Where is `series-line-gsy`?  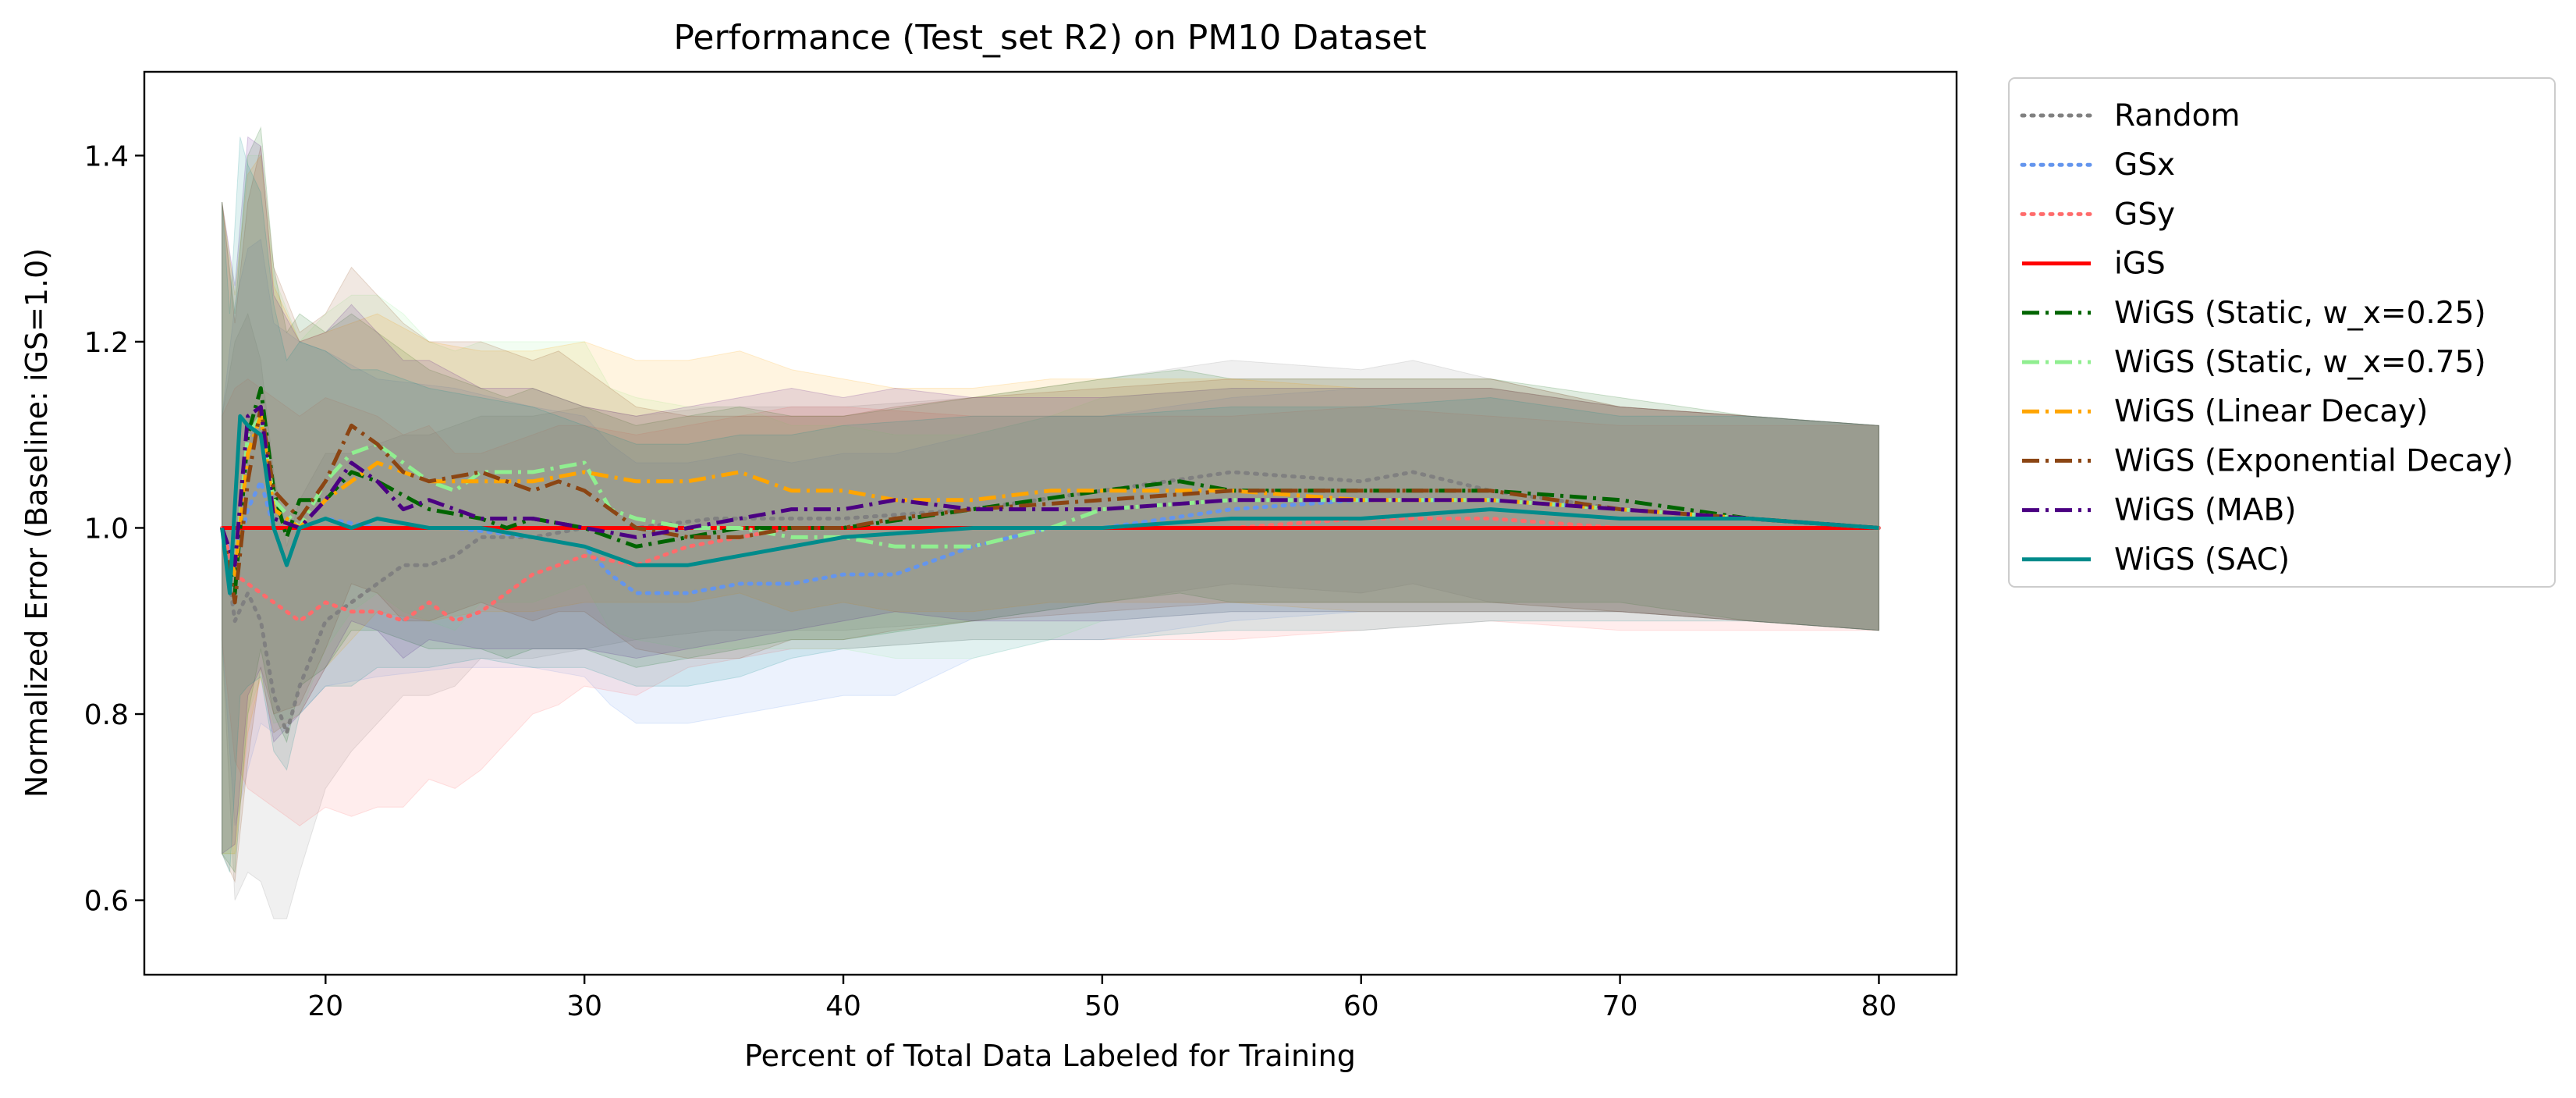 series-line-gsy is located at coordinates (1050, 570).